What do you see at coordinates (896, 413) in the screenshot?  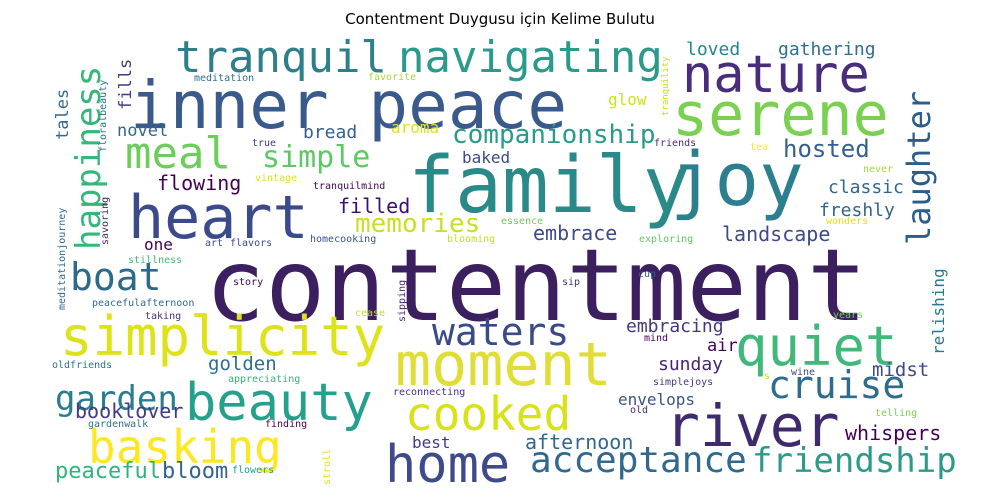 I see `word-telling: telling` at bounding box center [896, 413].